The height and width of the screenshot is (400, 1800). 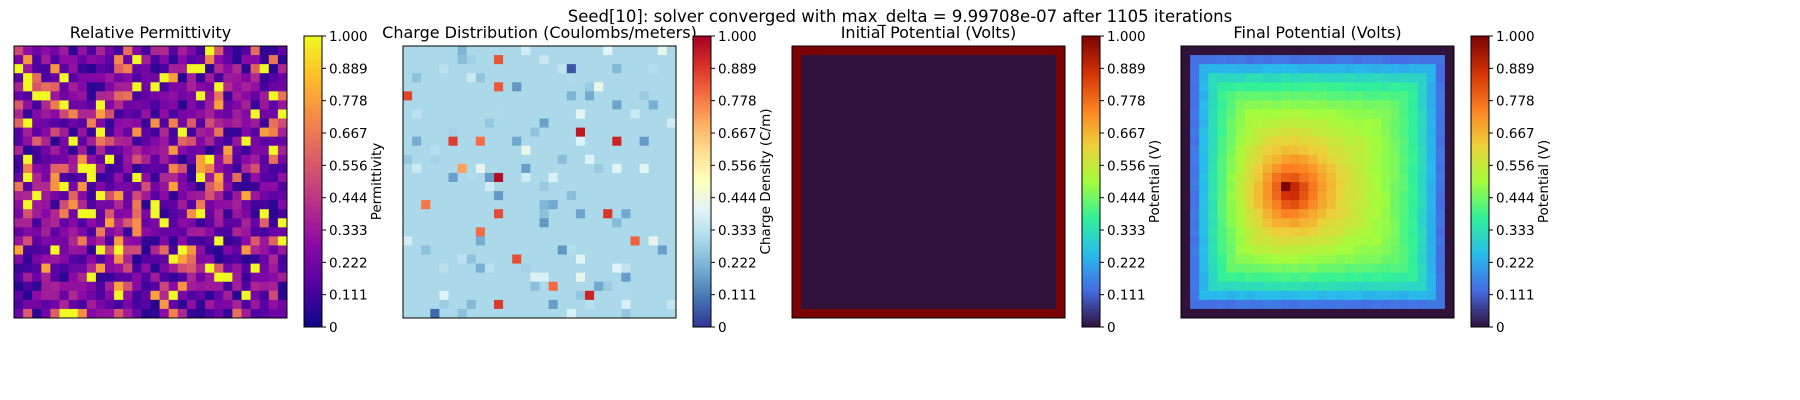 I want to click on colorbar-tick-label: 0.556, so click(x=1515, y=166).